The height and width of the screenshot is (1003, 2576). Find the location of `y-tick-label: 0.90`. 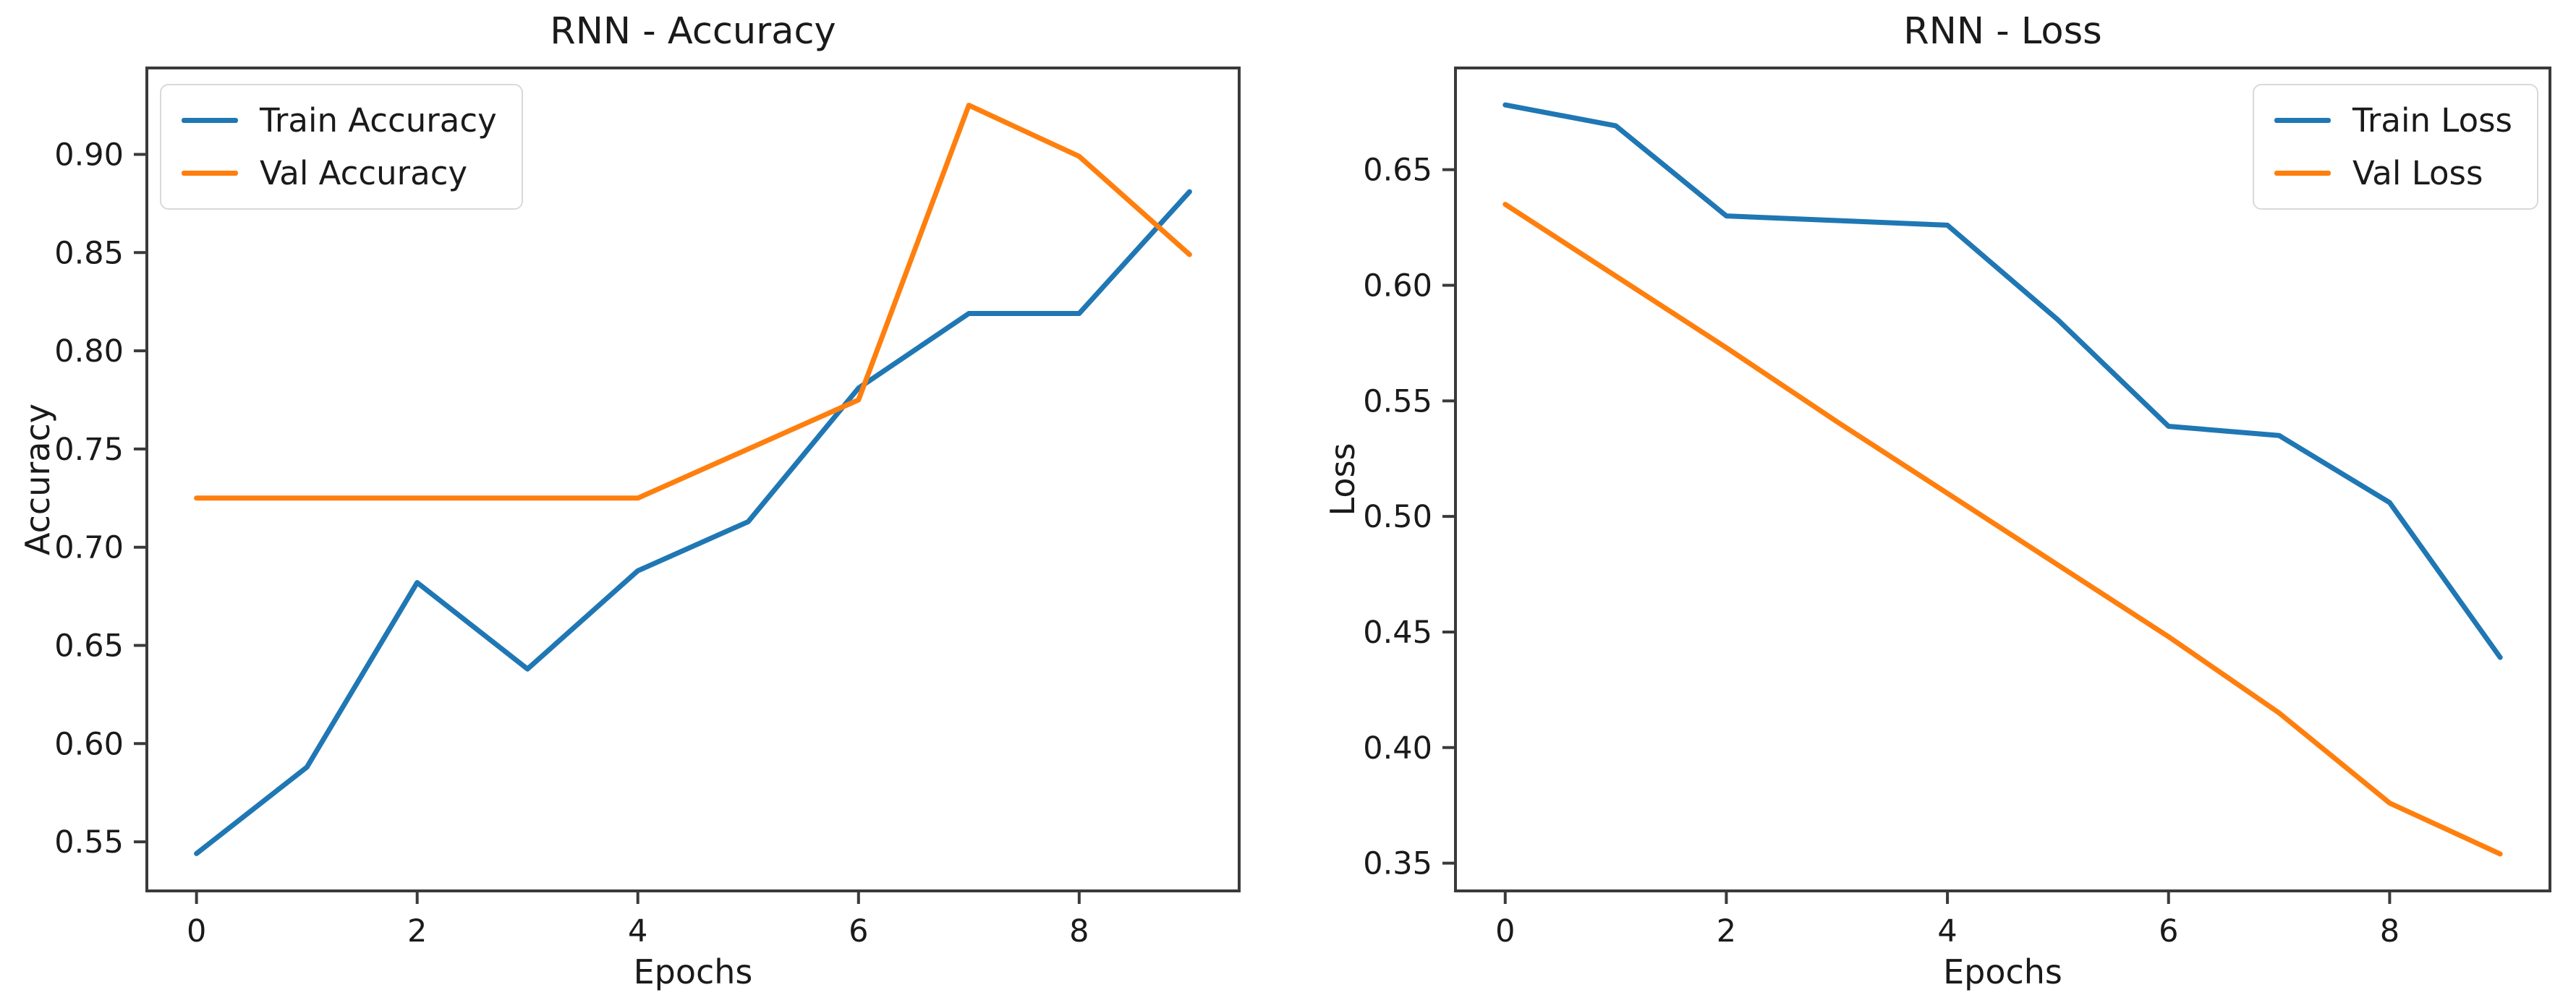

y-tick-label: 0.90 is located at coordinates (89, 155).